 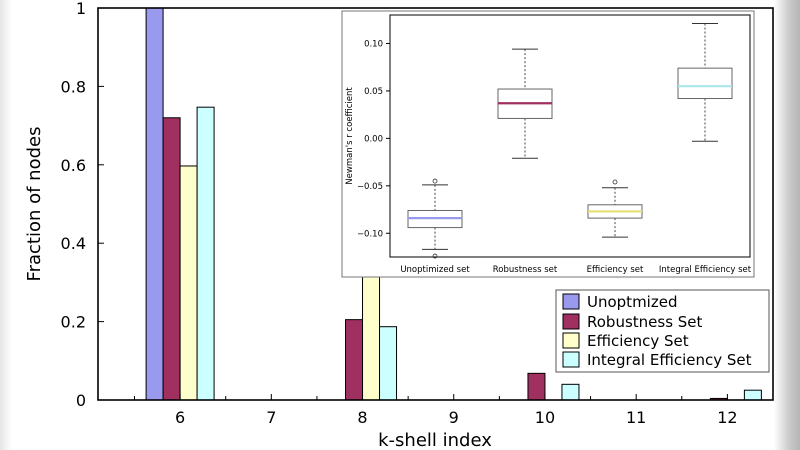 I want to click on inset-y-tick-label: 0.00, so click(x=373, y=139).